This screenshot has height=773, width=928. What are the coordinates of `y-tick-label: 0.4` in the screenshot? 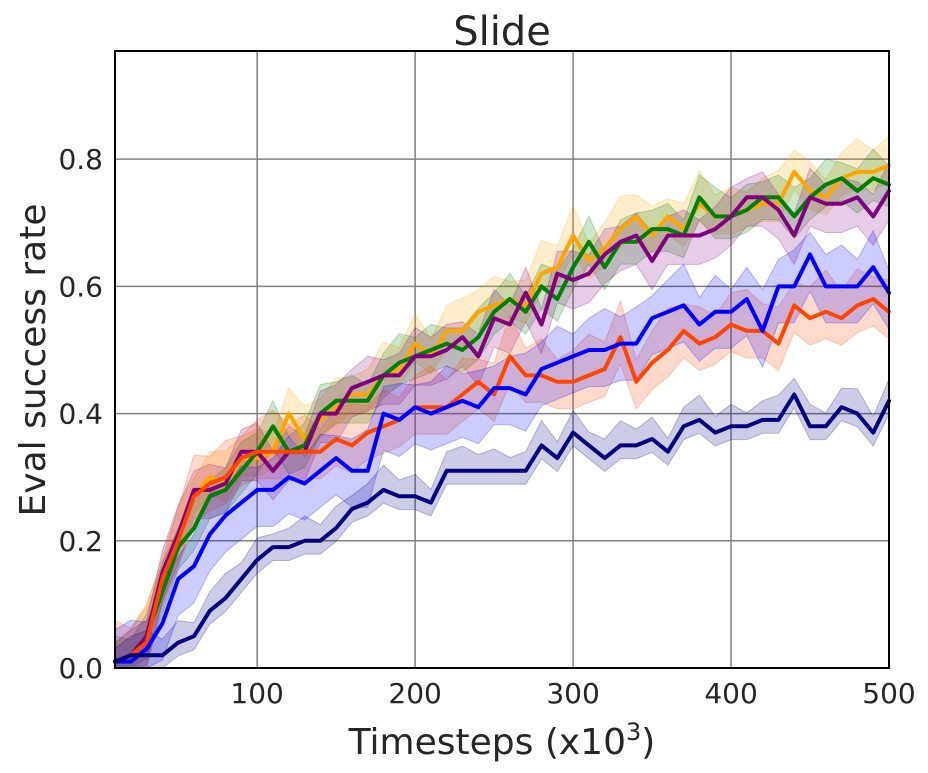 It's located at (80, 414).